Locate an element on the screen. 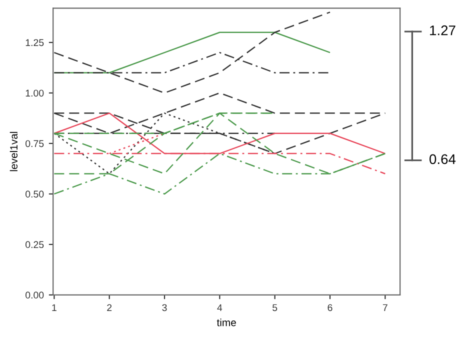 The width and height of the screenshot is (474, 339). y-axis-title: level1val is located at coordinates (14, 152).